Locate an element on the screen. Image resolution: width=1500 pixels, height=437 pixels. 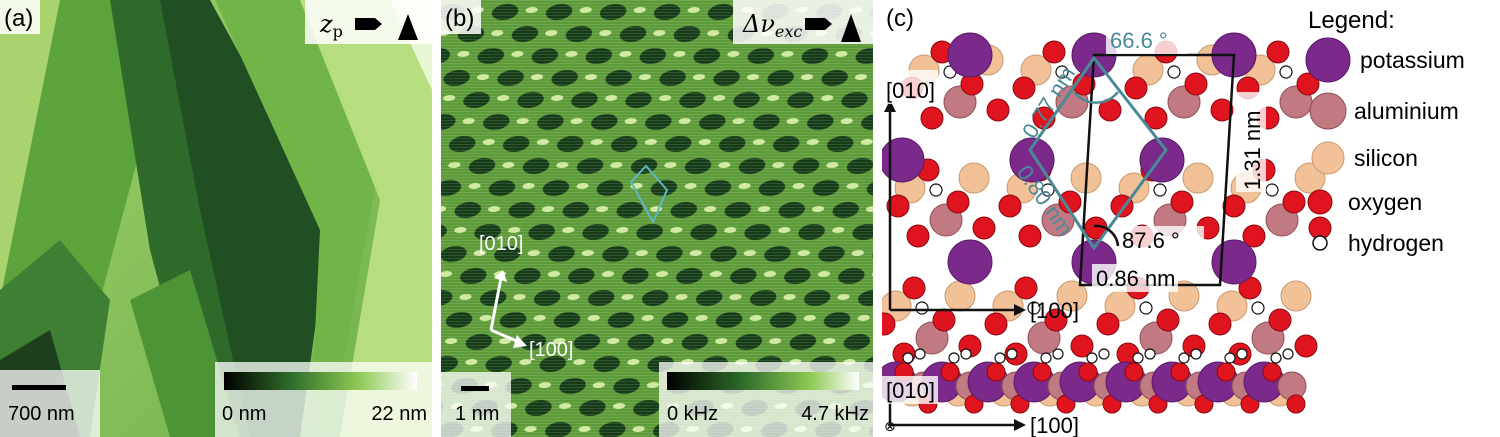
colorbar-max: 22 nm is located at coordinates (399, 414).